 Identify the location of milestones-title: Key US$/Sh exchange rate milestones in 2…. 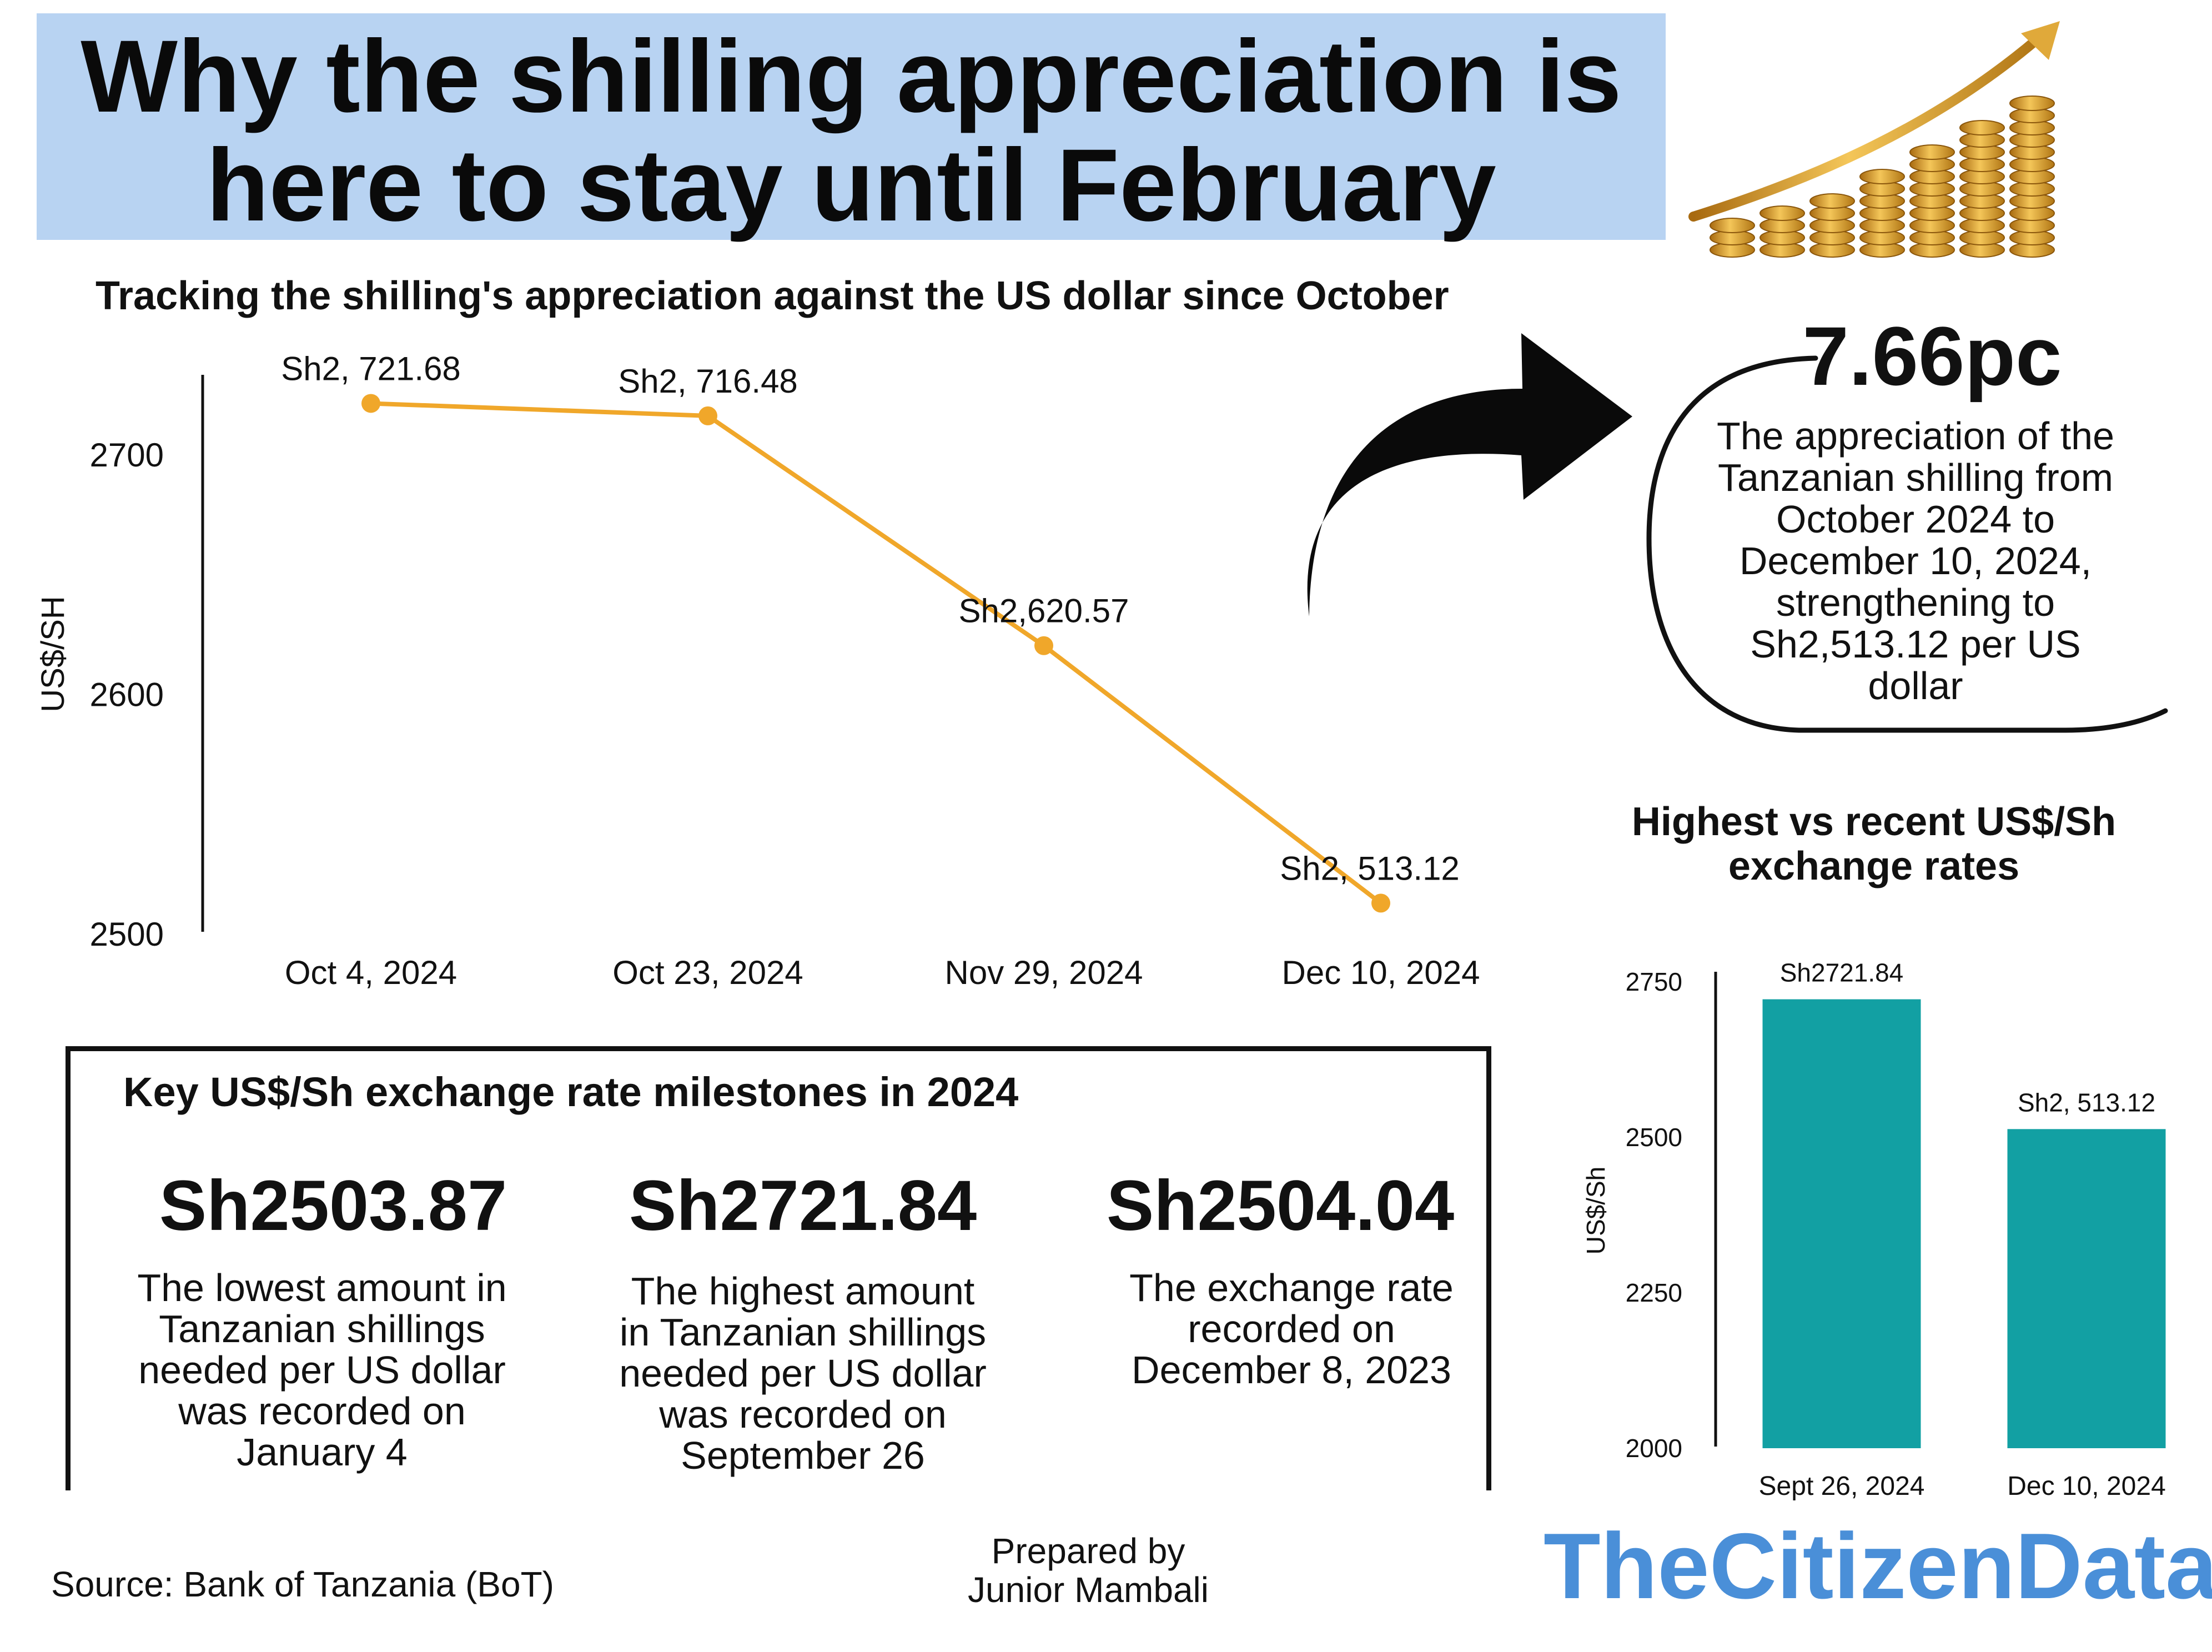
(571, 1092).